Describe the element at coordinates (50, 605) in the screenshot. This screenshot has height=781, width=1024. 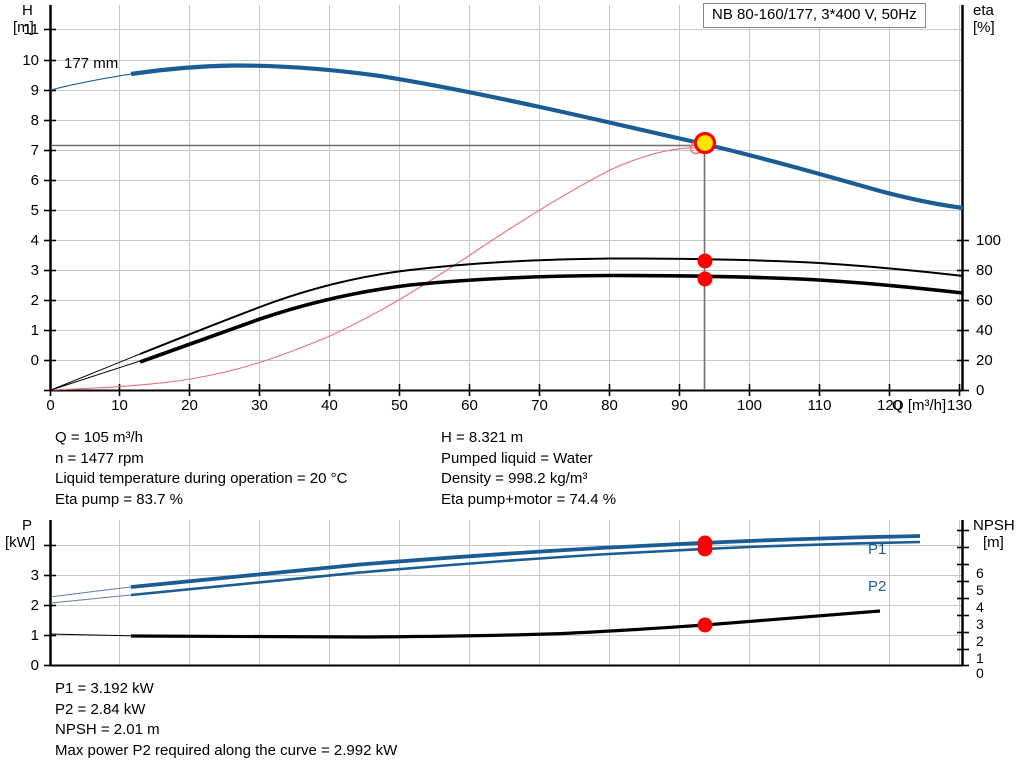
I see `bottom-chart-left-ticks` at that location.